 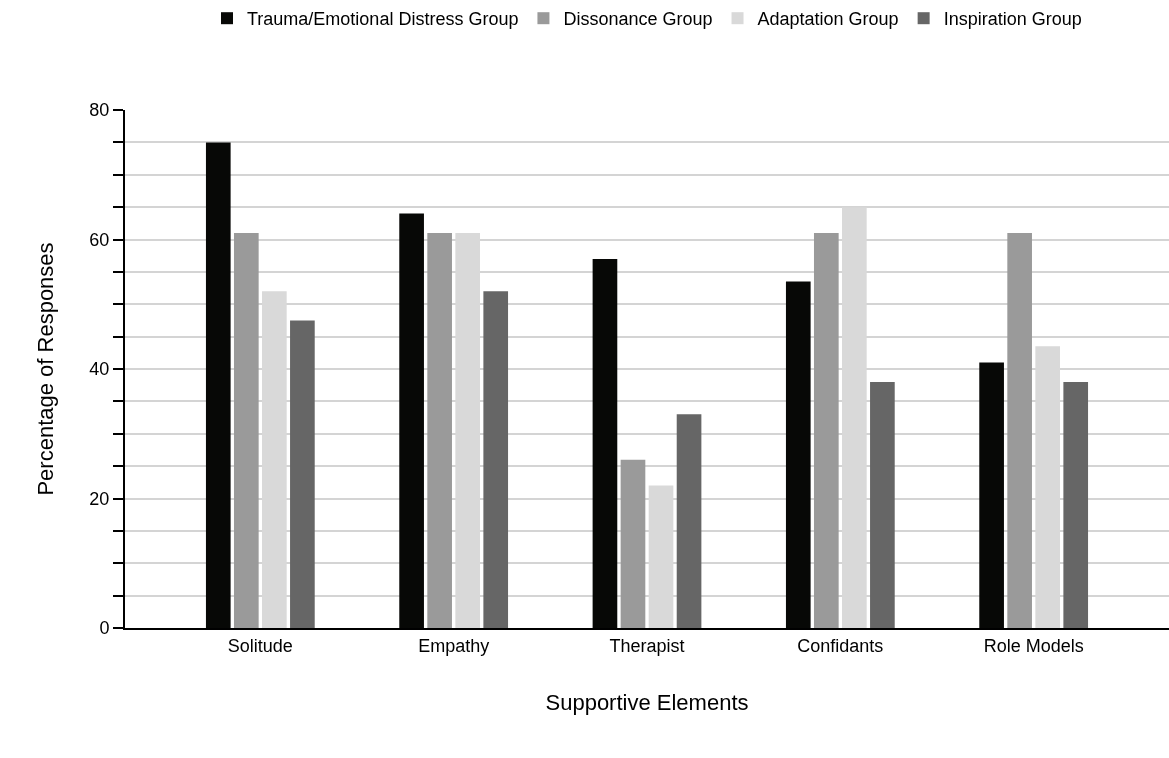 I want to click on x-tick-label: Therapist, so click(x=647, y=645).